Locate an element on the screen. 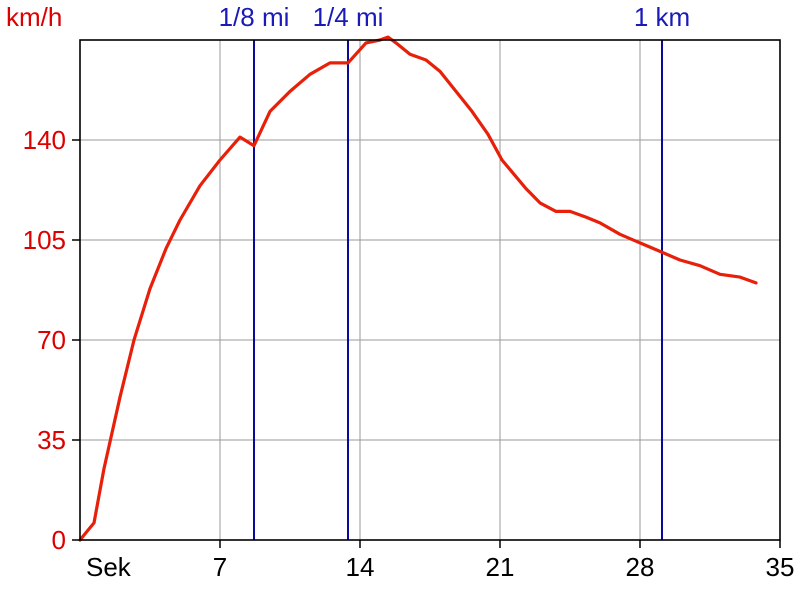 This screenshot has width=800, height=600. y-tick-label: 0 is located at coordinates (59, 540).